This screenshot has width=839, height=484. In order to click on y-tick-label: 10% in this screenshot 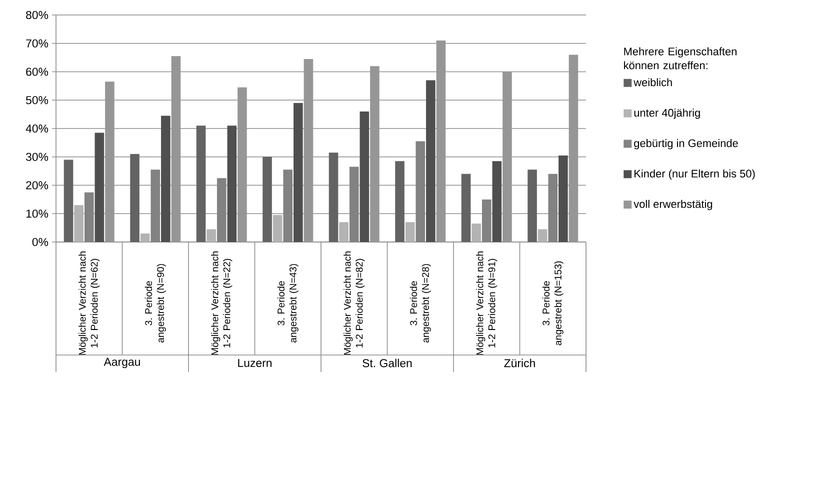, I will do `click(37, 214)`.